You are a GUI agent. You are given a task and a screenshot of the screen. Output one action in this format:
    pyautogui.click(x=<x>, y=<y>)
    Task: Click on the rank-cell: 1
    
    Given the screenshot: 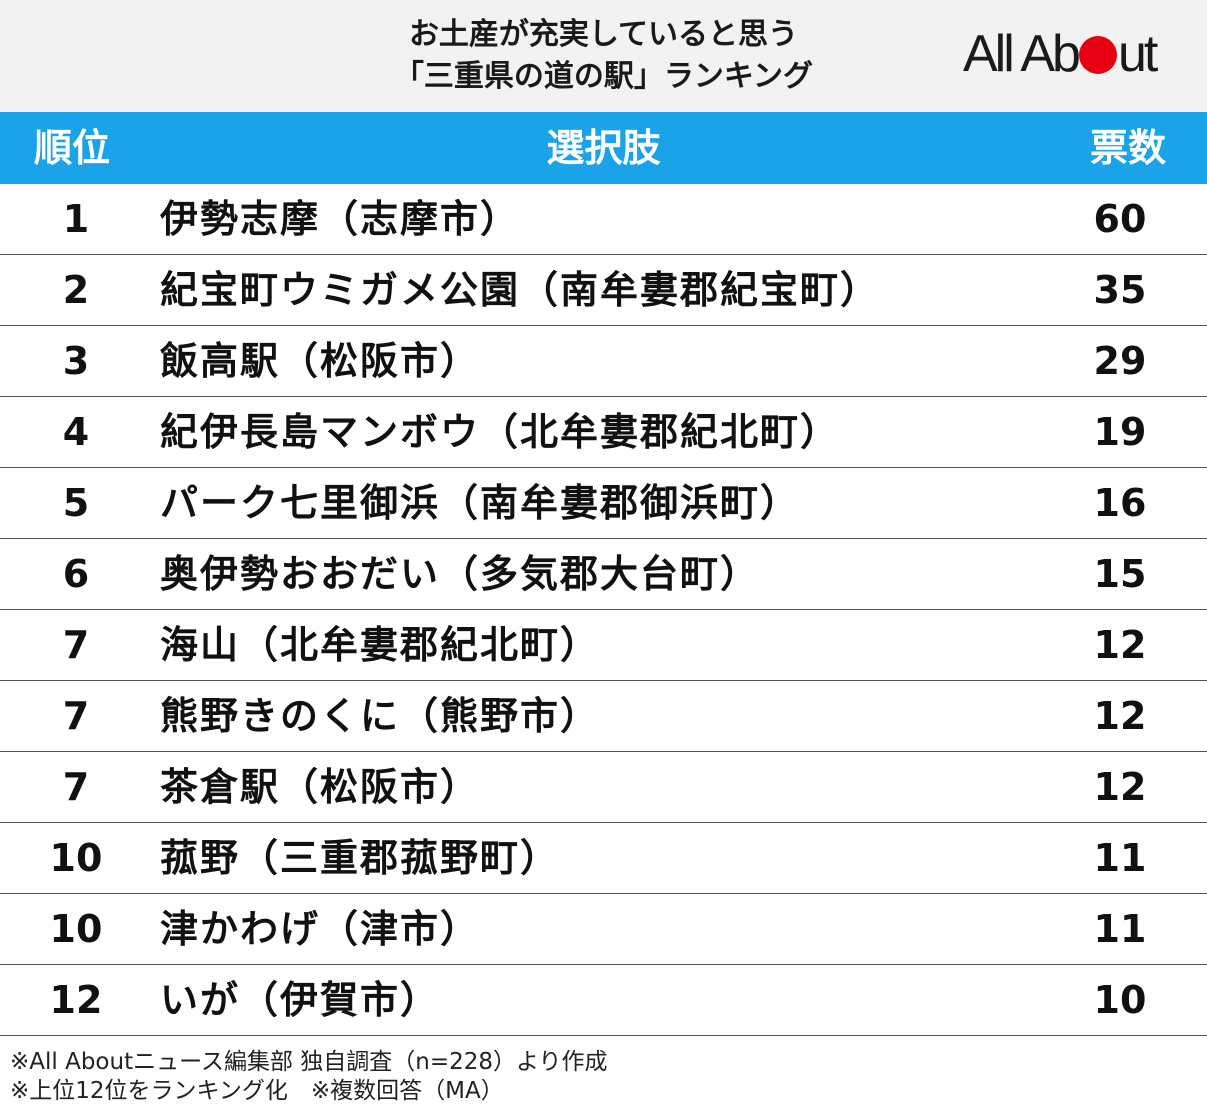 What is the action you would take?
    pyautogui.click(x=76, y=219)
    